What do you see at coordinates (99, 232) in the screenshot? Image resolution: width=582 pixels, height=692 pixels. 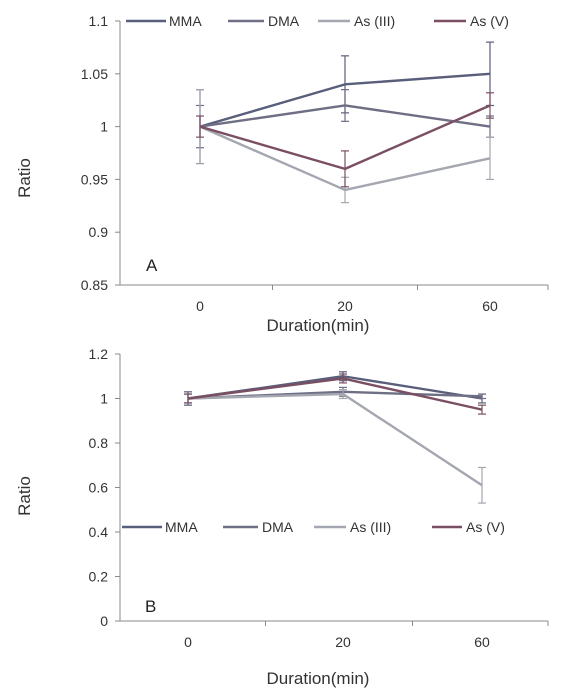 I see `y-tick-label: 0.9` at bounding box center [99, 232].